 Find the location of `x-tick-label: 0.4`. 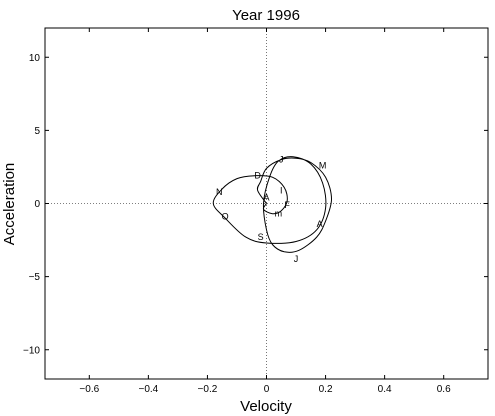

x-tick-label: 0.4 is located at coordinates (385, 389).